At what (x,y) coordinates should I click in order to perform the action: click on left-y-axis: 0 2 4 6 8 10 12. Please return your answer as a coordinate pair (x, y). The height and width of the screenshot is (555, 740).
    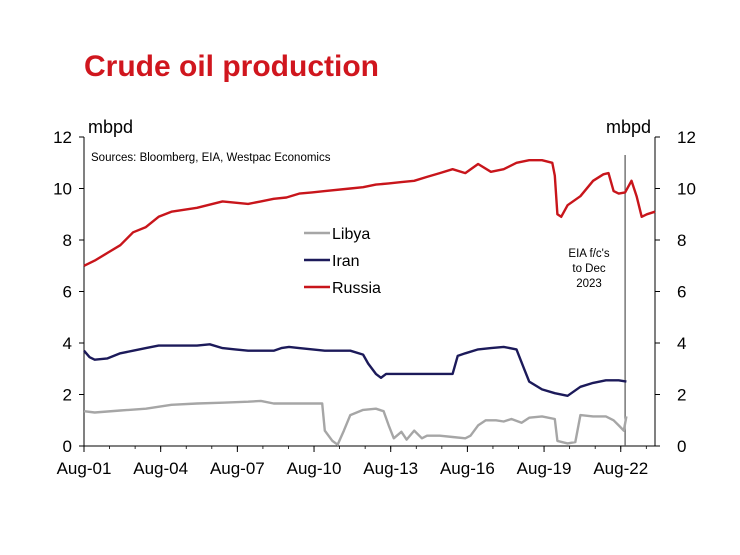
    Looking at the image, I should click on (68, 292).